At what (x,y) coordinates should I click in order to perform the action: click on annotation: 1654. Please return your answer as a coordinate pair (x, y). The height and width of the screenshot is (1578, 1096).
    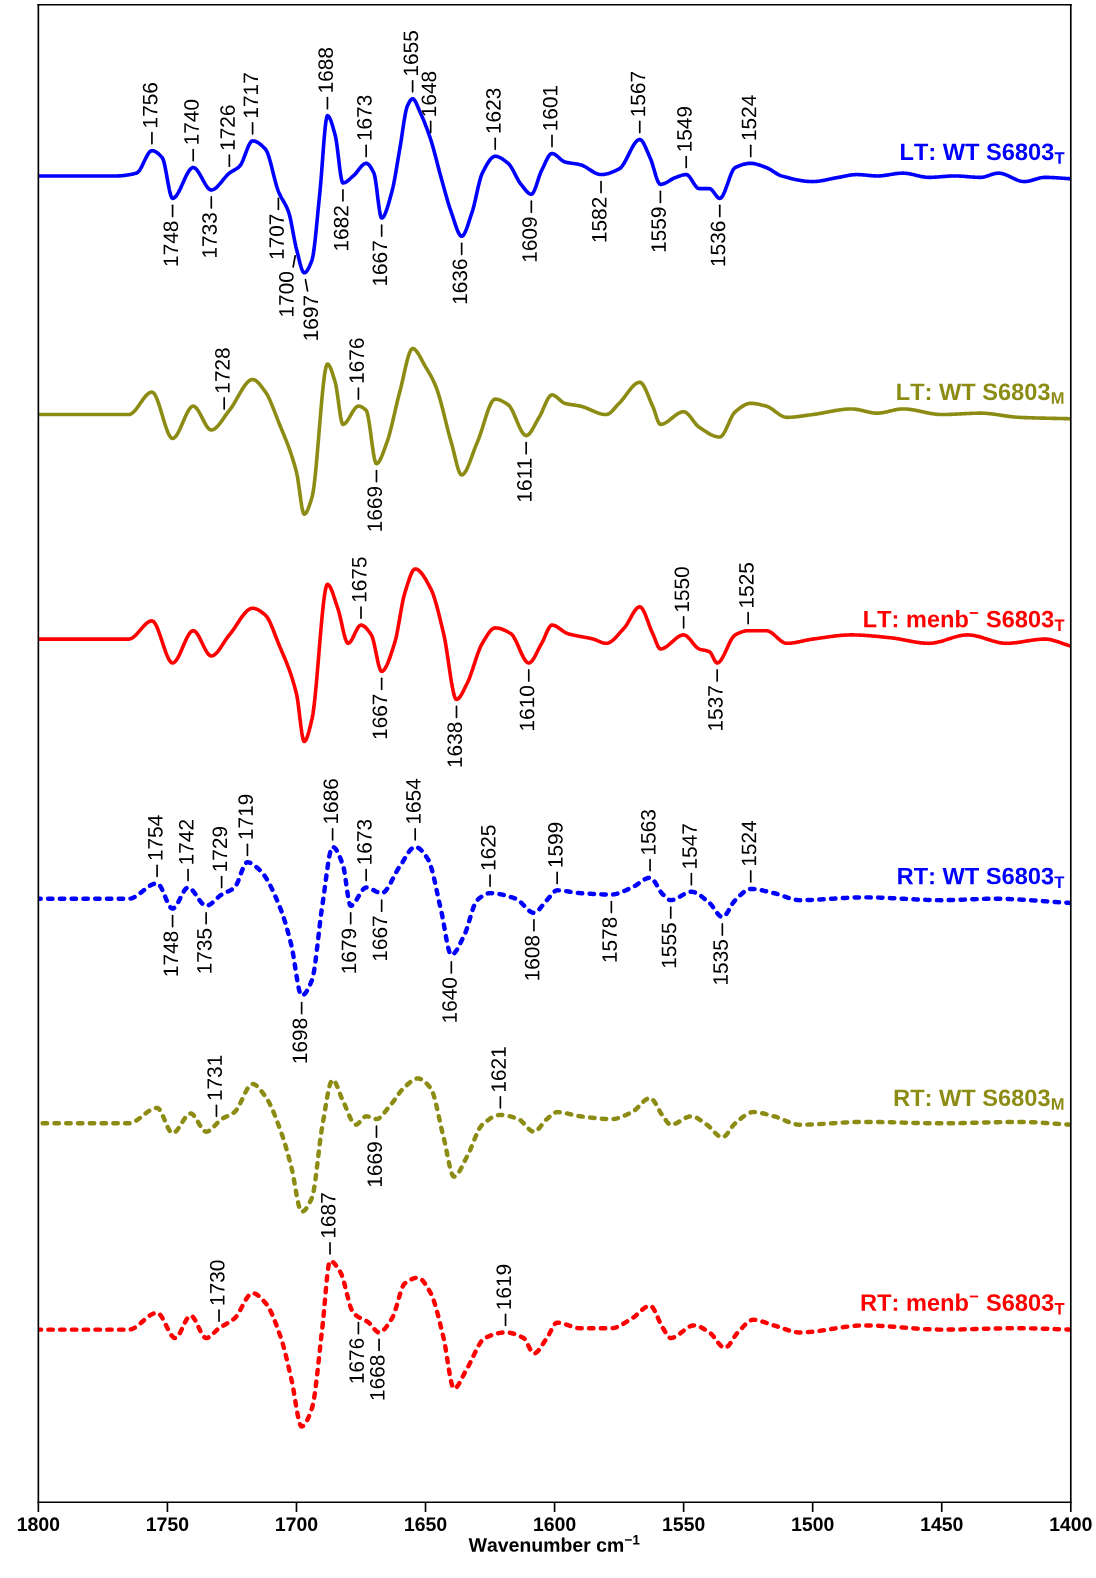
    Looking at the image, I should click on (413, 801).